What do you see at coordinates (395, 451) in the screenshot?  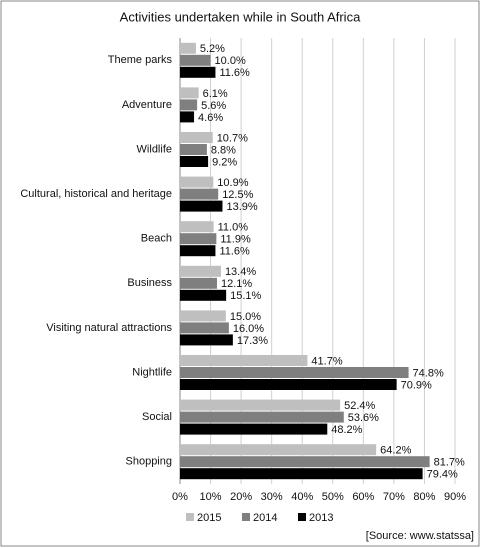 I see `value-label: 64.2%` at bounding box center [395, 451].